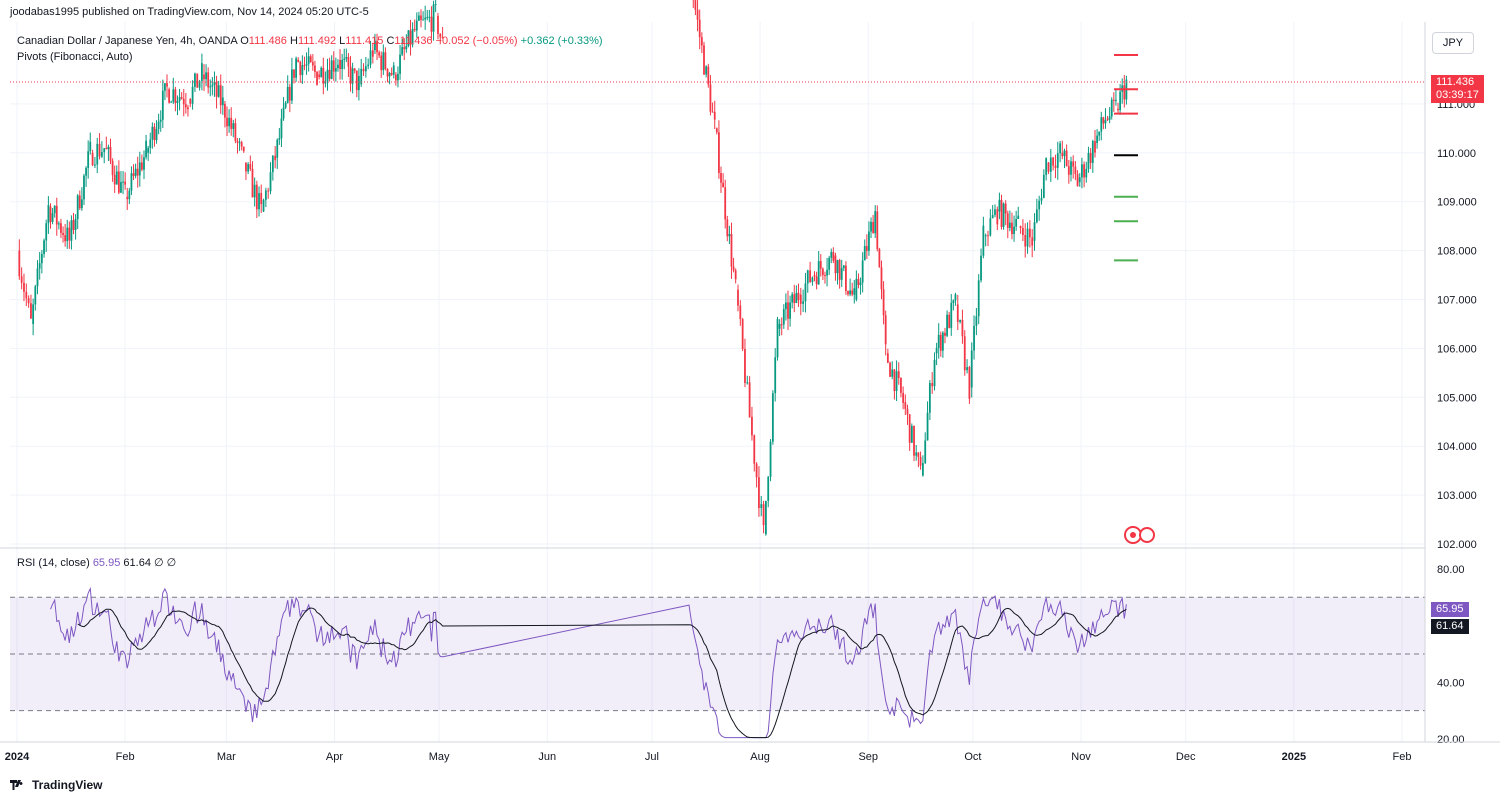  What do you see at coordinates (439, 757) in the screenshot?
I see `time-tick-label: May` at bounding box center [439, 757].